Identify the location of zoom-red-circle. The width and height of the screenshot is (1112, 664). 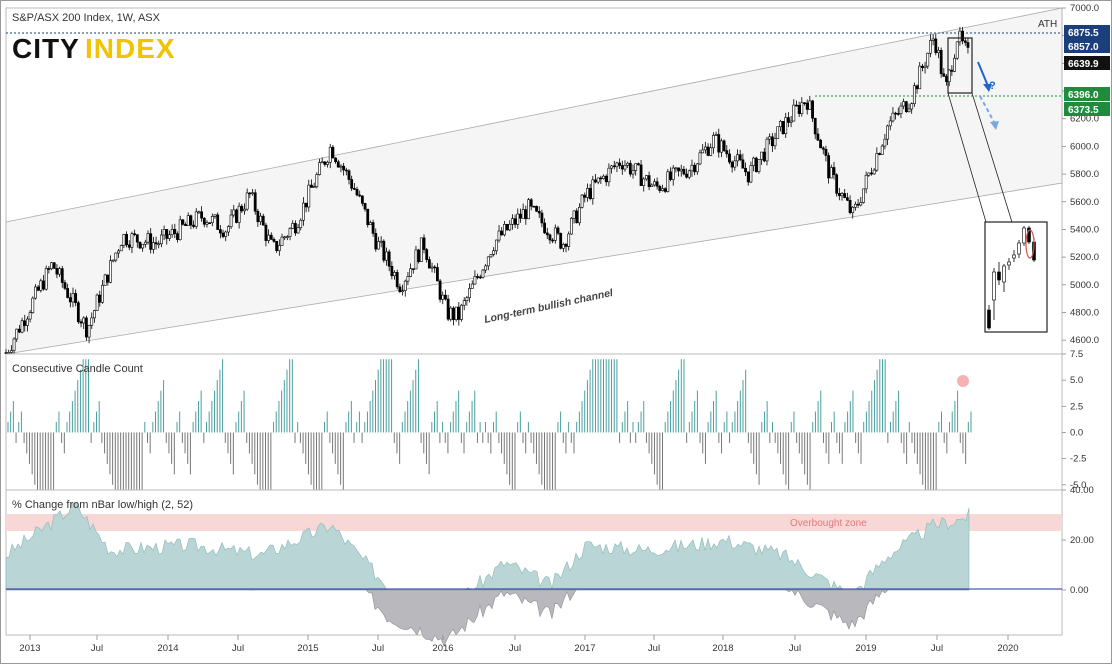
(1030, 244).